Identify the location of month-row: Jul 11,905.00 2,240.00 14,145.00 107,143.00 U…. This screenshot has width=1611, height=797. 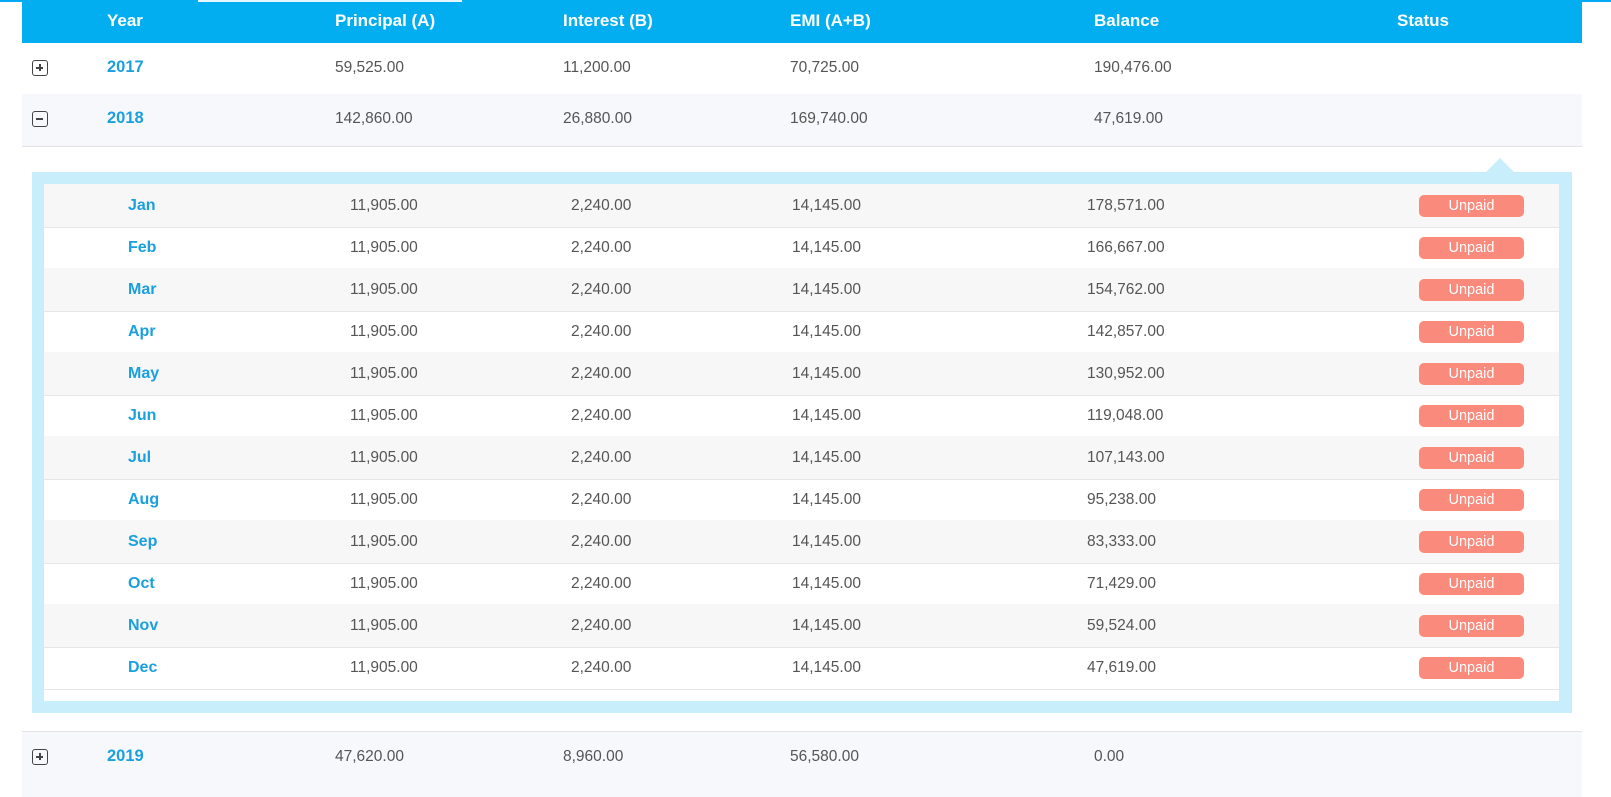
(801, 458).